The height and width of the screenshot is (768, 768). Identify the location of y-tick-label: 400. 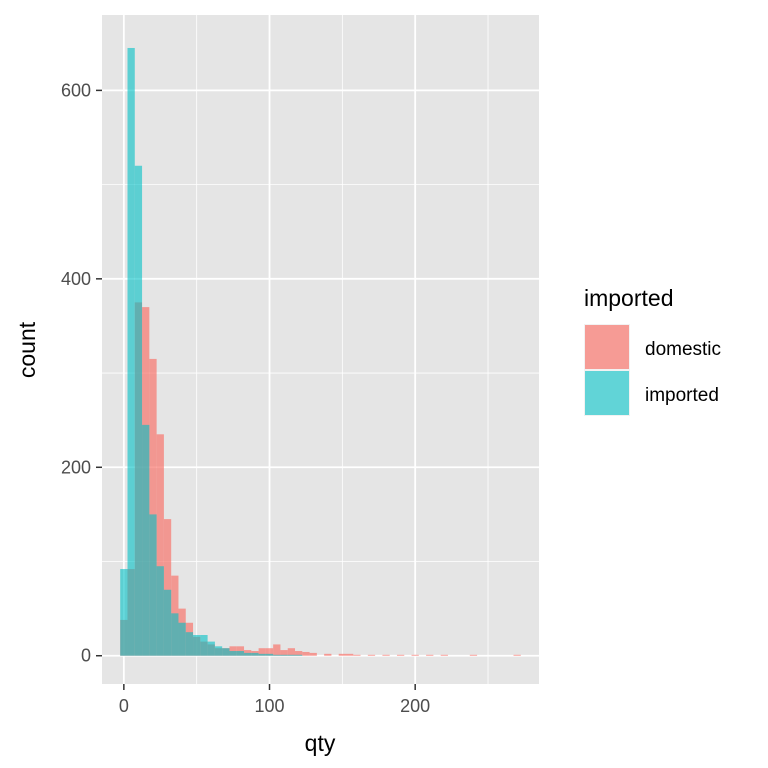
(76, 279).